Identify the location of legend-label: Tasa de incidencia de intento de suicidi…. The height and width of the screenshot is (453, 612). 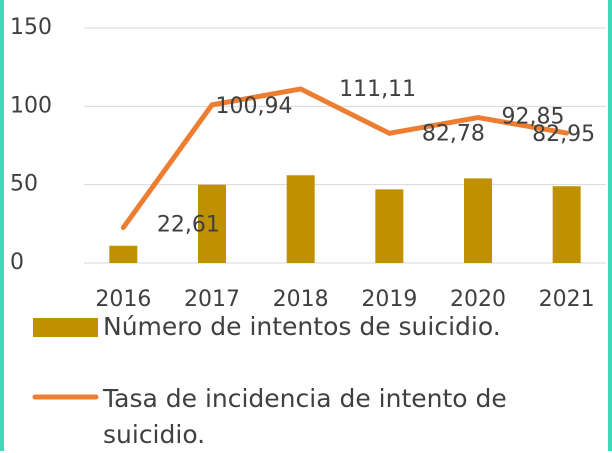
(305, 416).